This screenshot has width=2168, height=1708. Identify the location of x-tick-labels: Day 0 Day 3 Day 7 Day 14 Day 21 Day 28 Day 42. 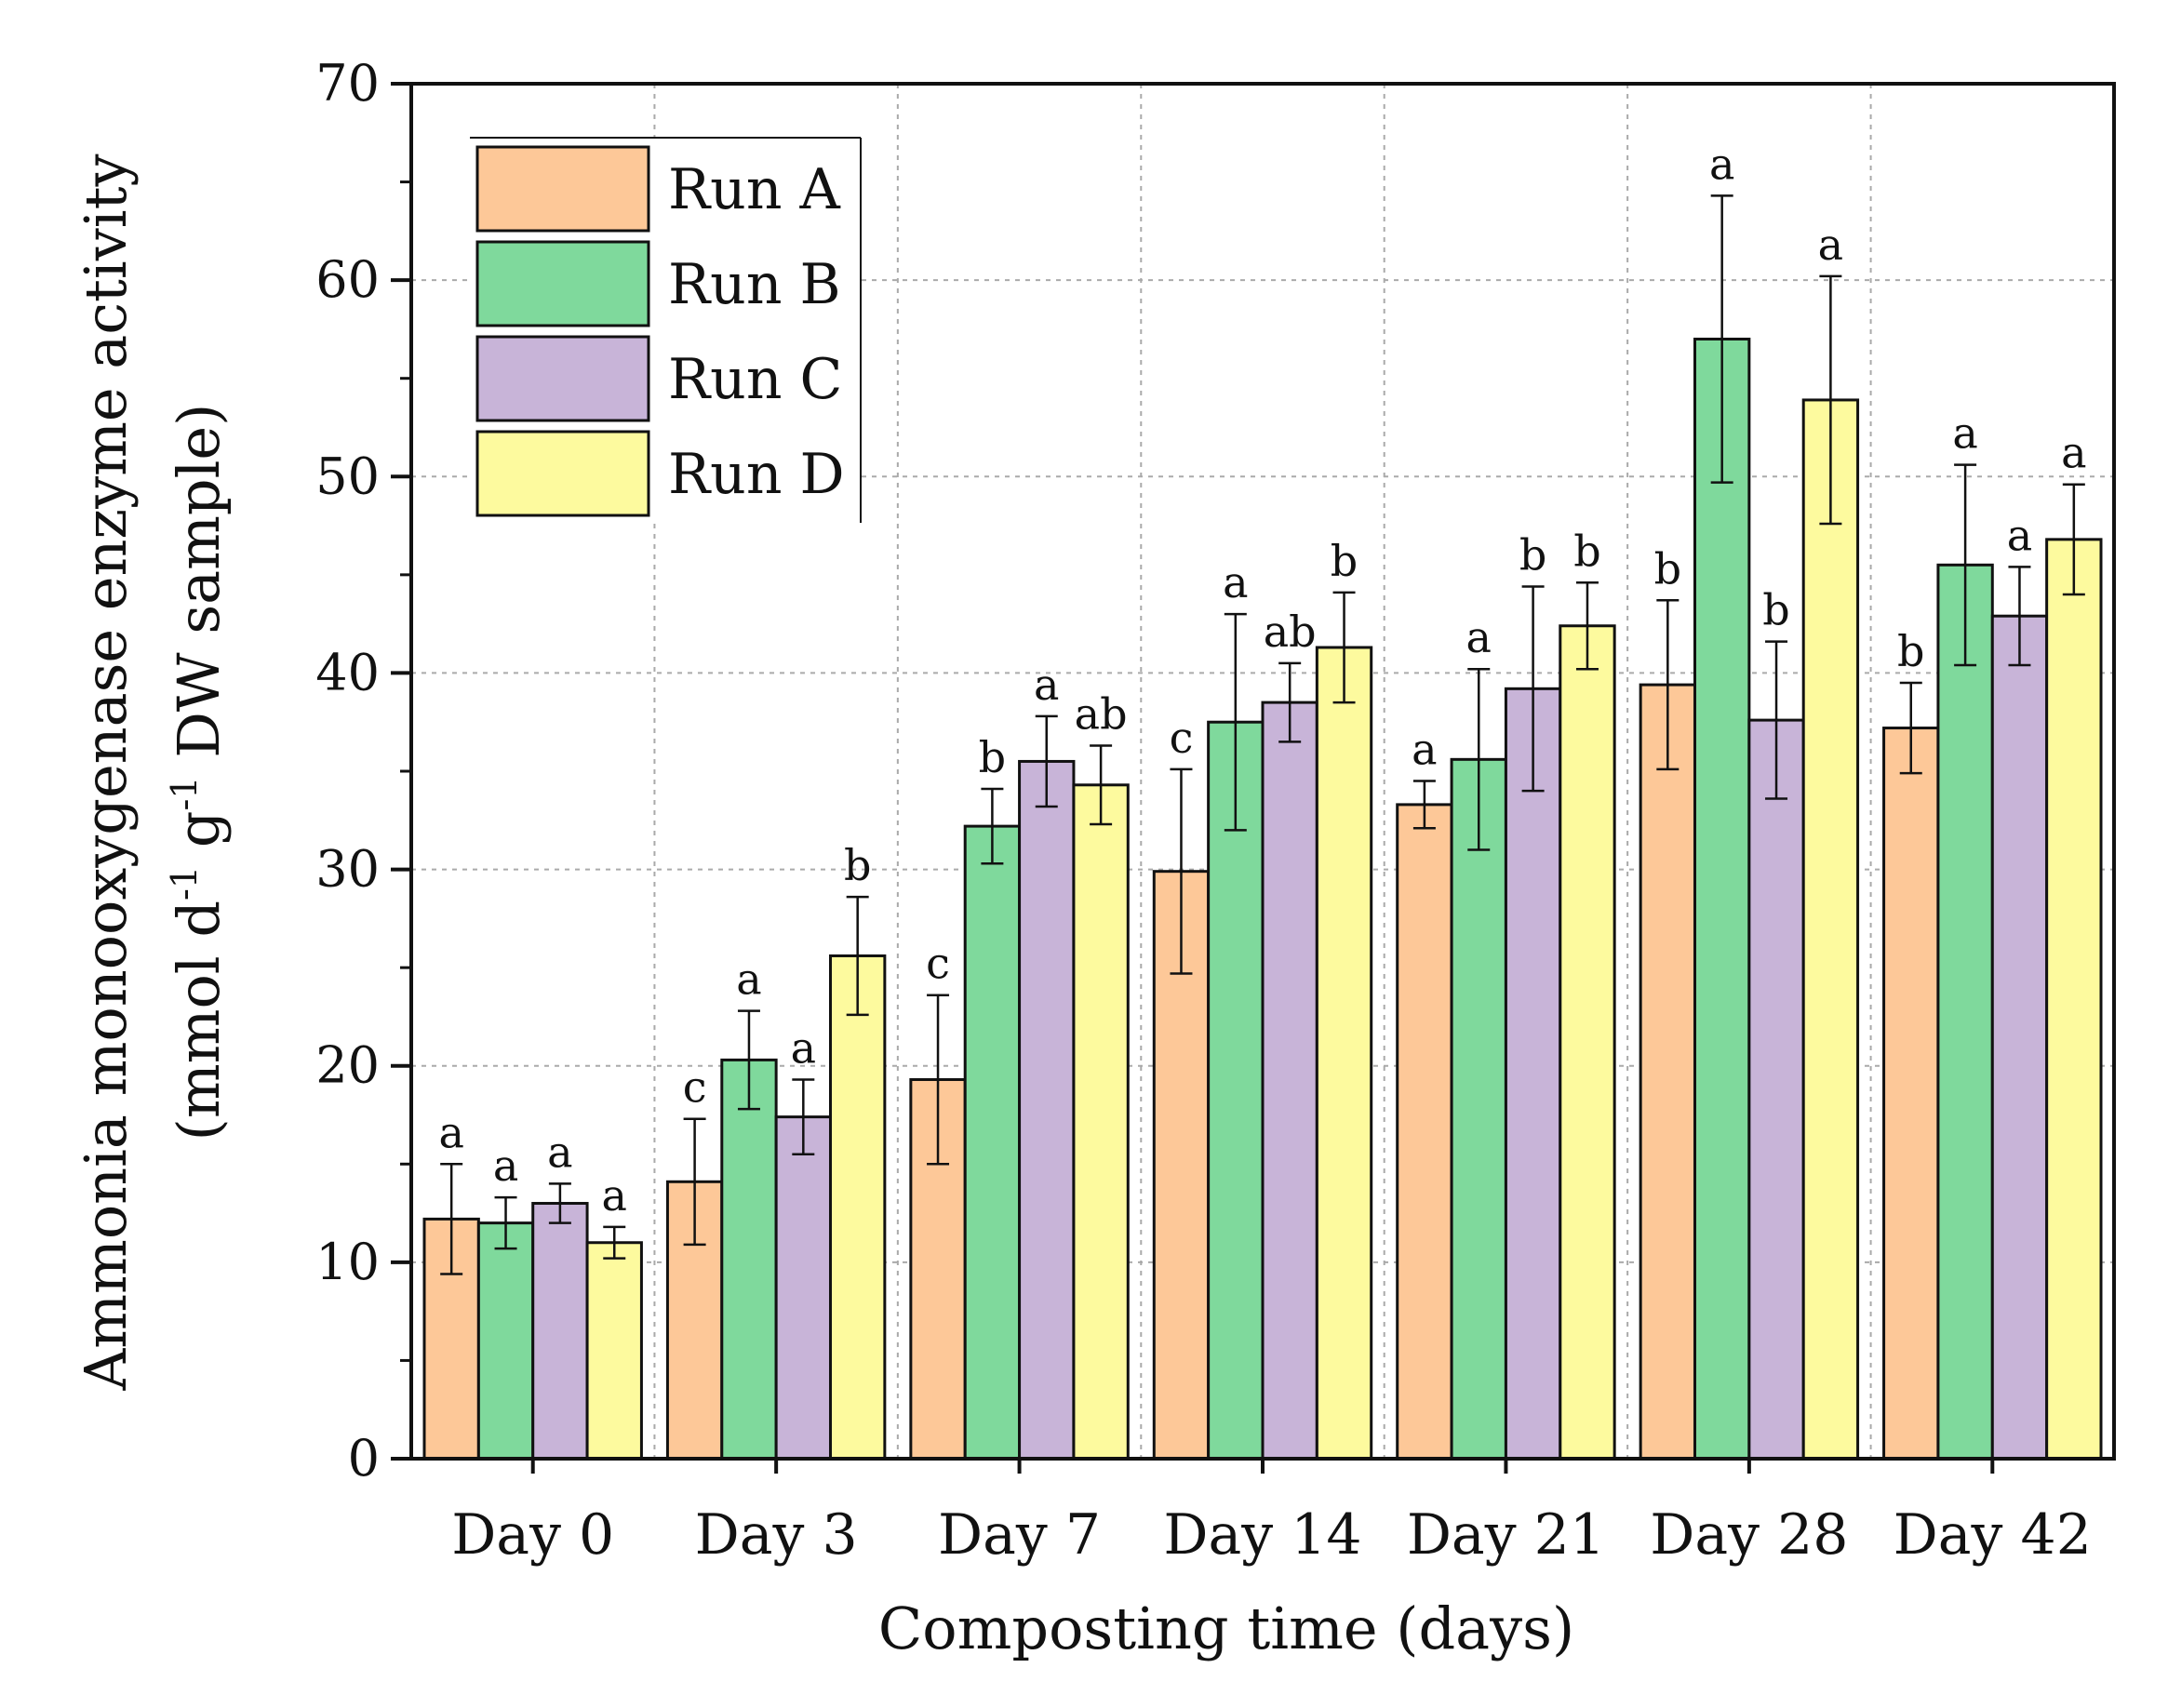
(1271, 1535).